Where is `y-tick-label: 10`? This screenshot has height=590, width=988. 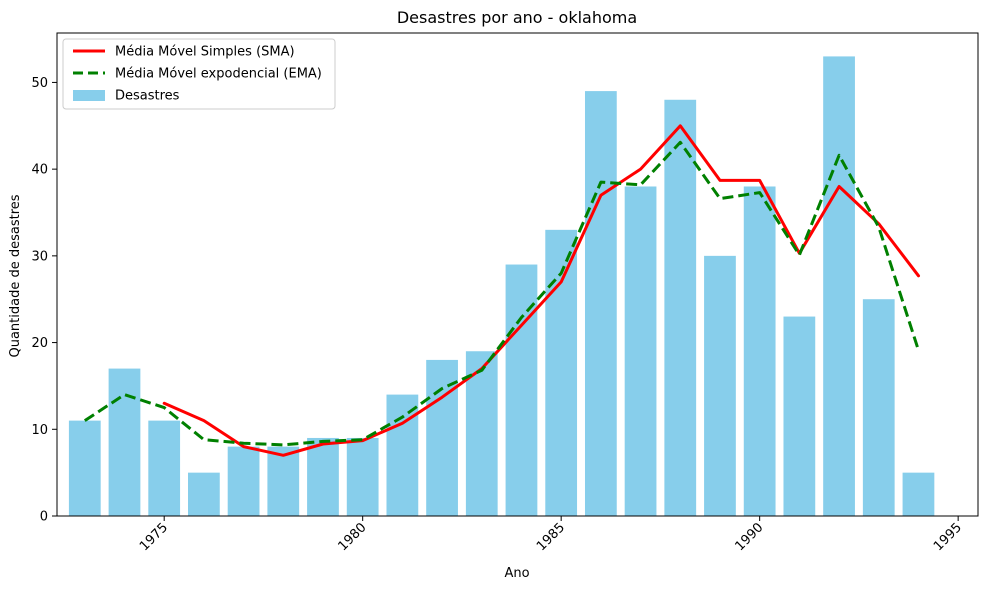 y-tick-label: 10 is located at coordinates (39, 430).